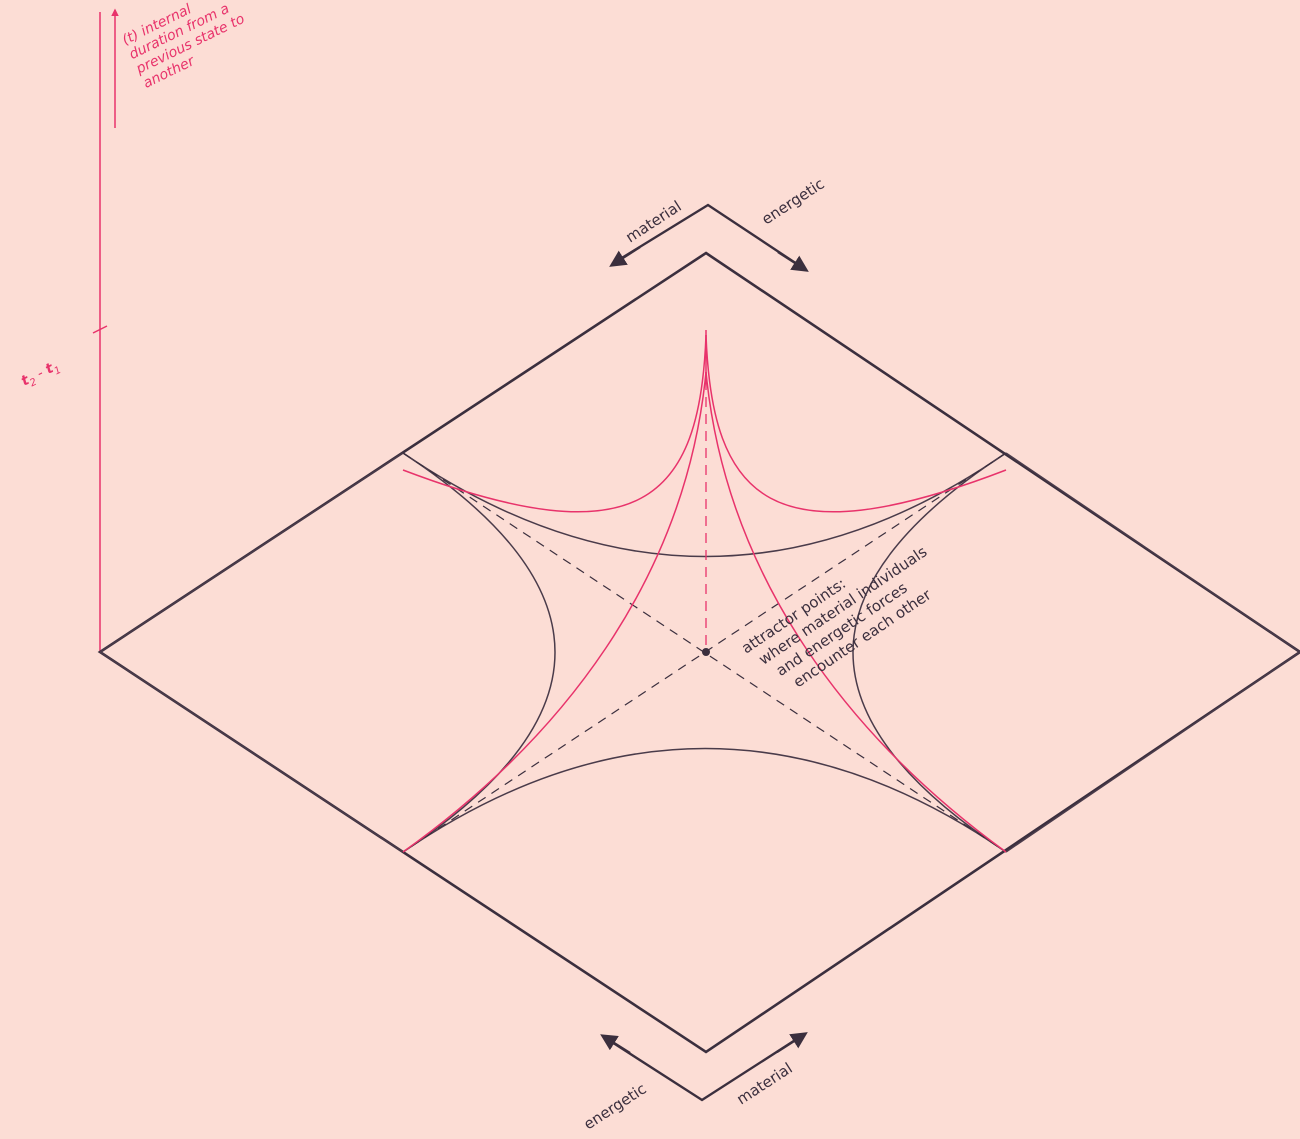 The width and height of the screenshot is (1300, 1139). Describe the element at coordinates (707, 236) in the screenshot. I see `top-arrow-stem` at that location.